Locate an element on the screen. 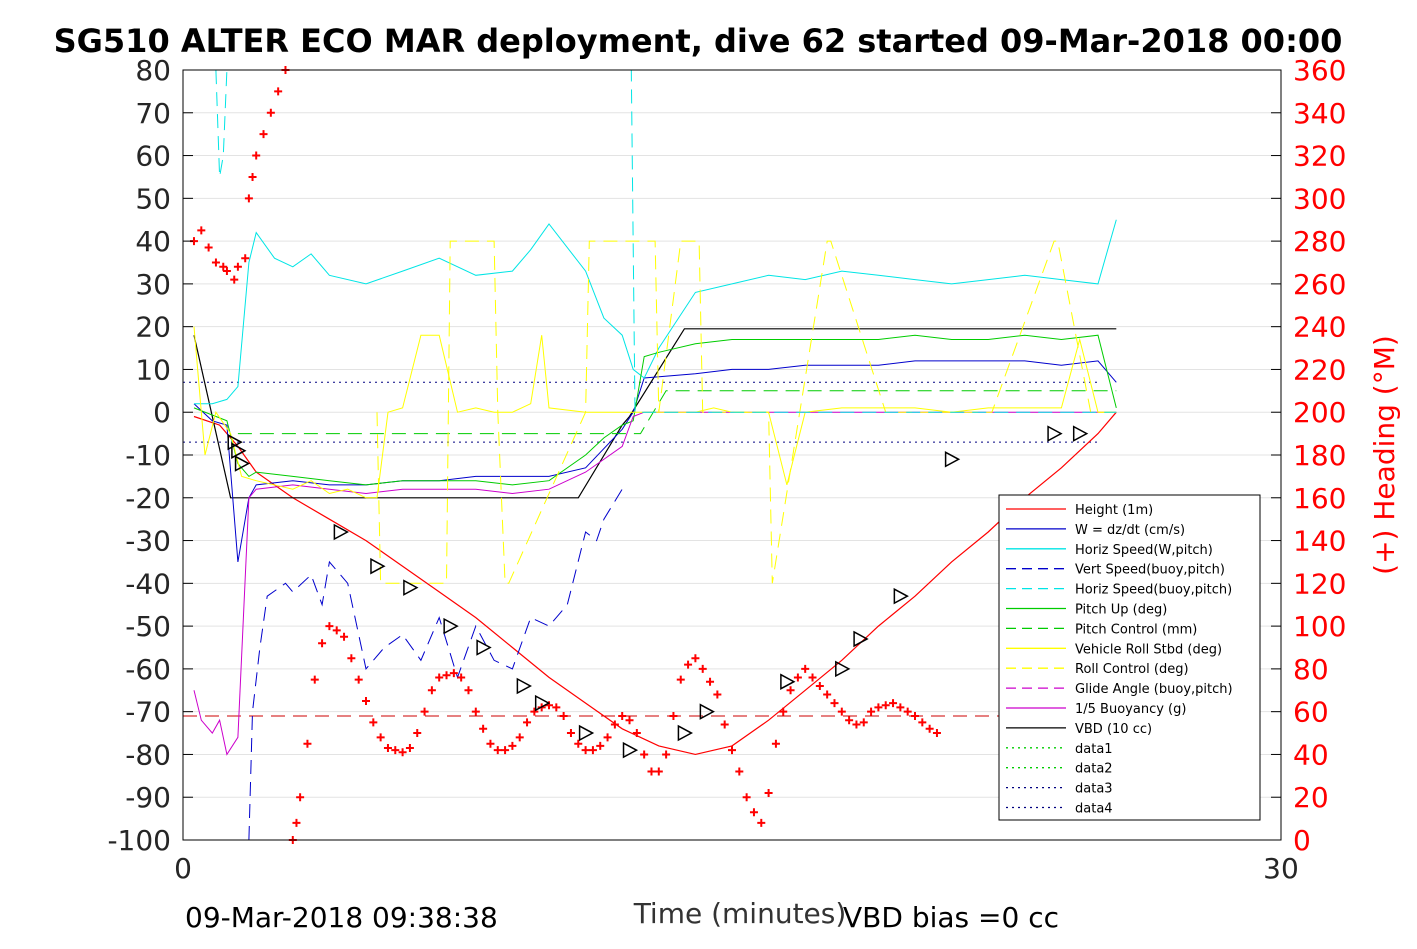 The height and width of the screenshot is (949, 1417). y-right-tick-label: 220 is located at coordinates (1319, 369).